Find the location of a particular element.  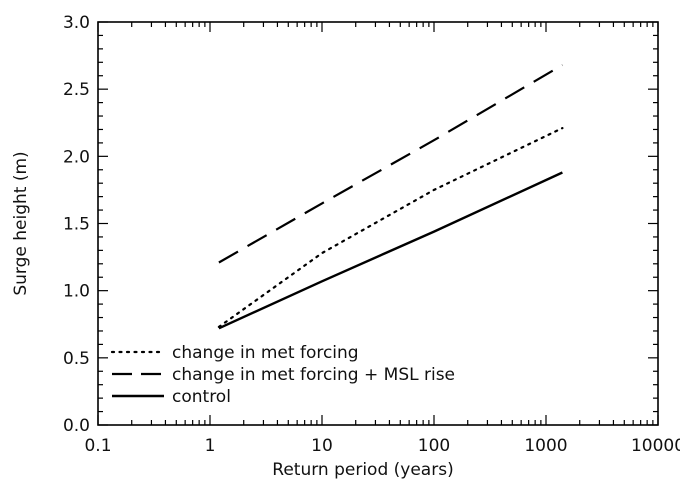

legend-label: change in met forcing + MSL rise is located at coordinates (313, 375).